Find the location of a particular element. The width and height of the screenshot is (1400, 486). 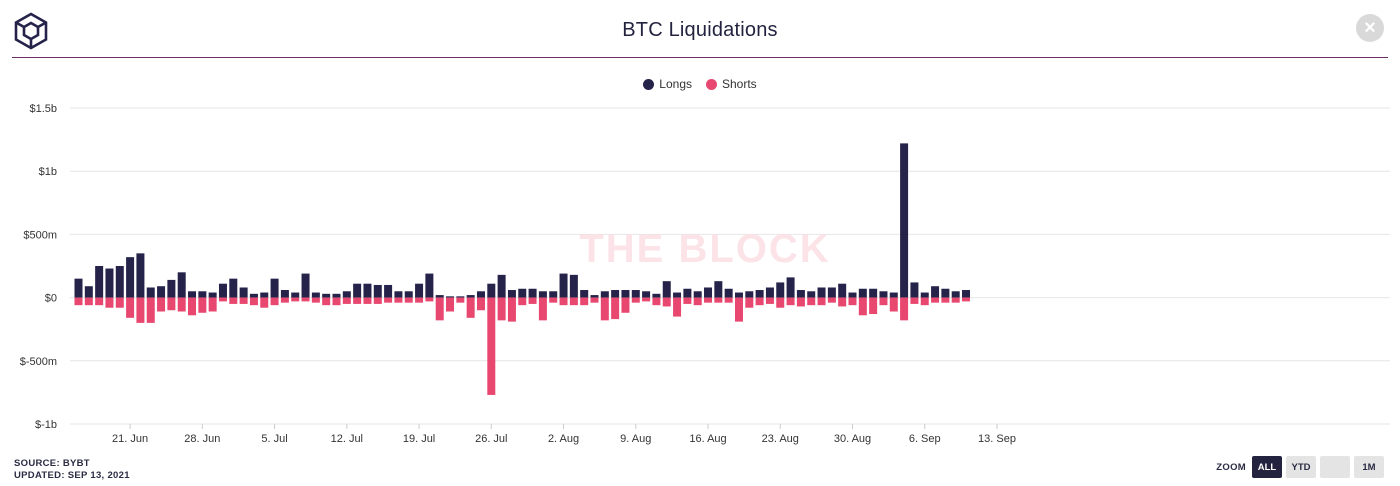

zoom-blank-button is located at coordinates (1335, 467).